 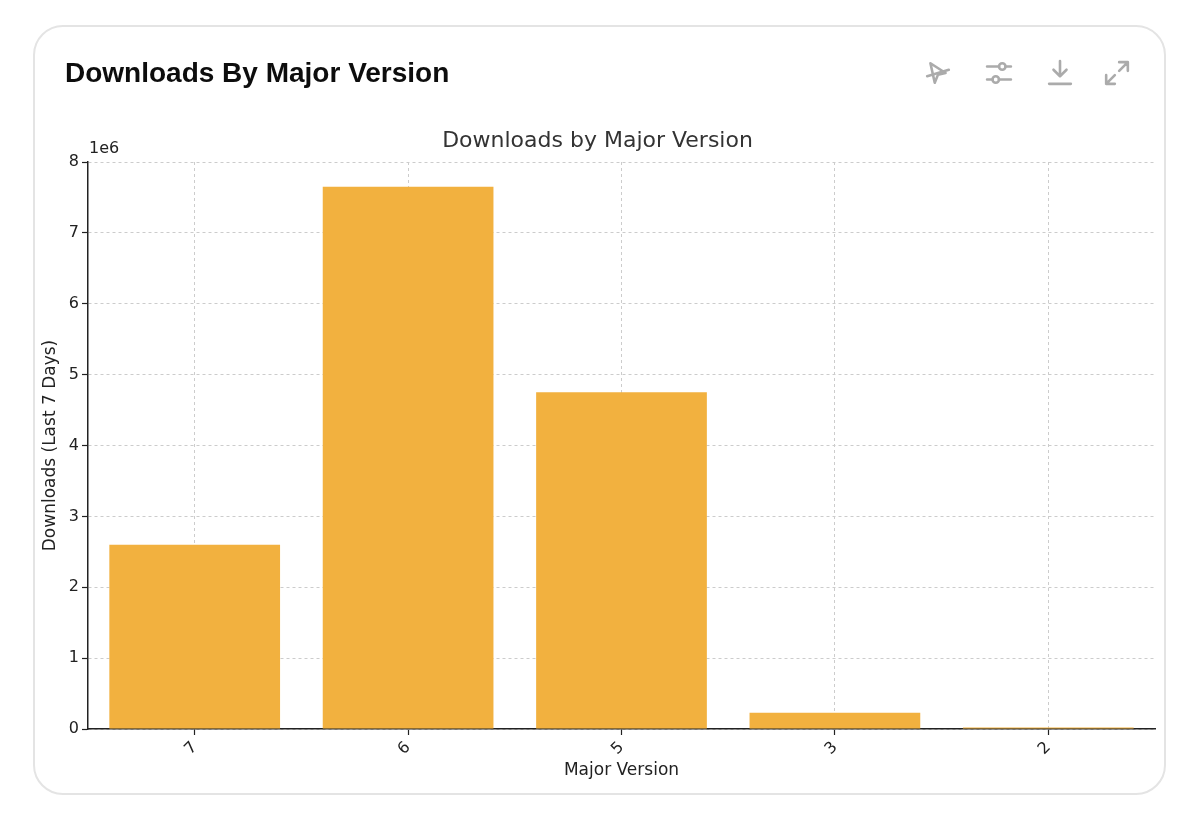 I want to click on x-axis-title: Major Version, so click(x=621, y=769).